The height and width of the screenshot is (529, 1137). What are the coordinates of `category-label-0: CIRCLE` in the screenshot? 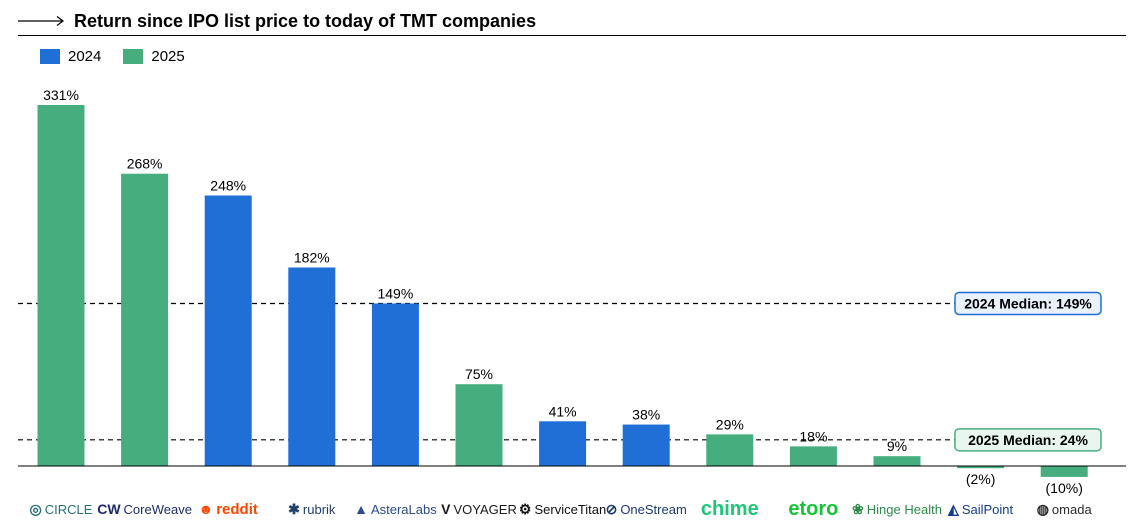 It's located at (68, 509).